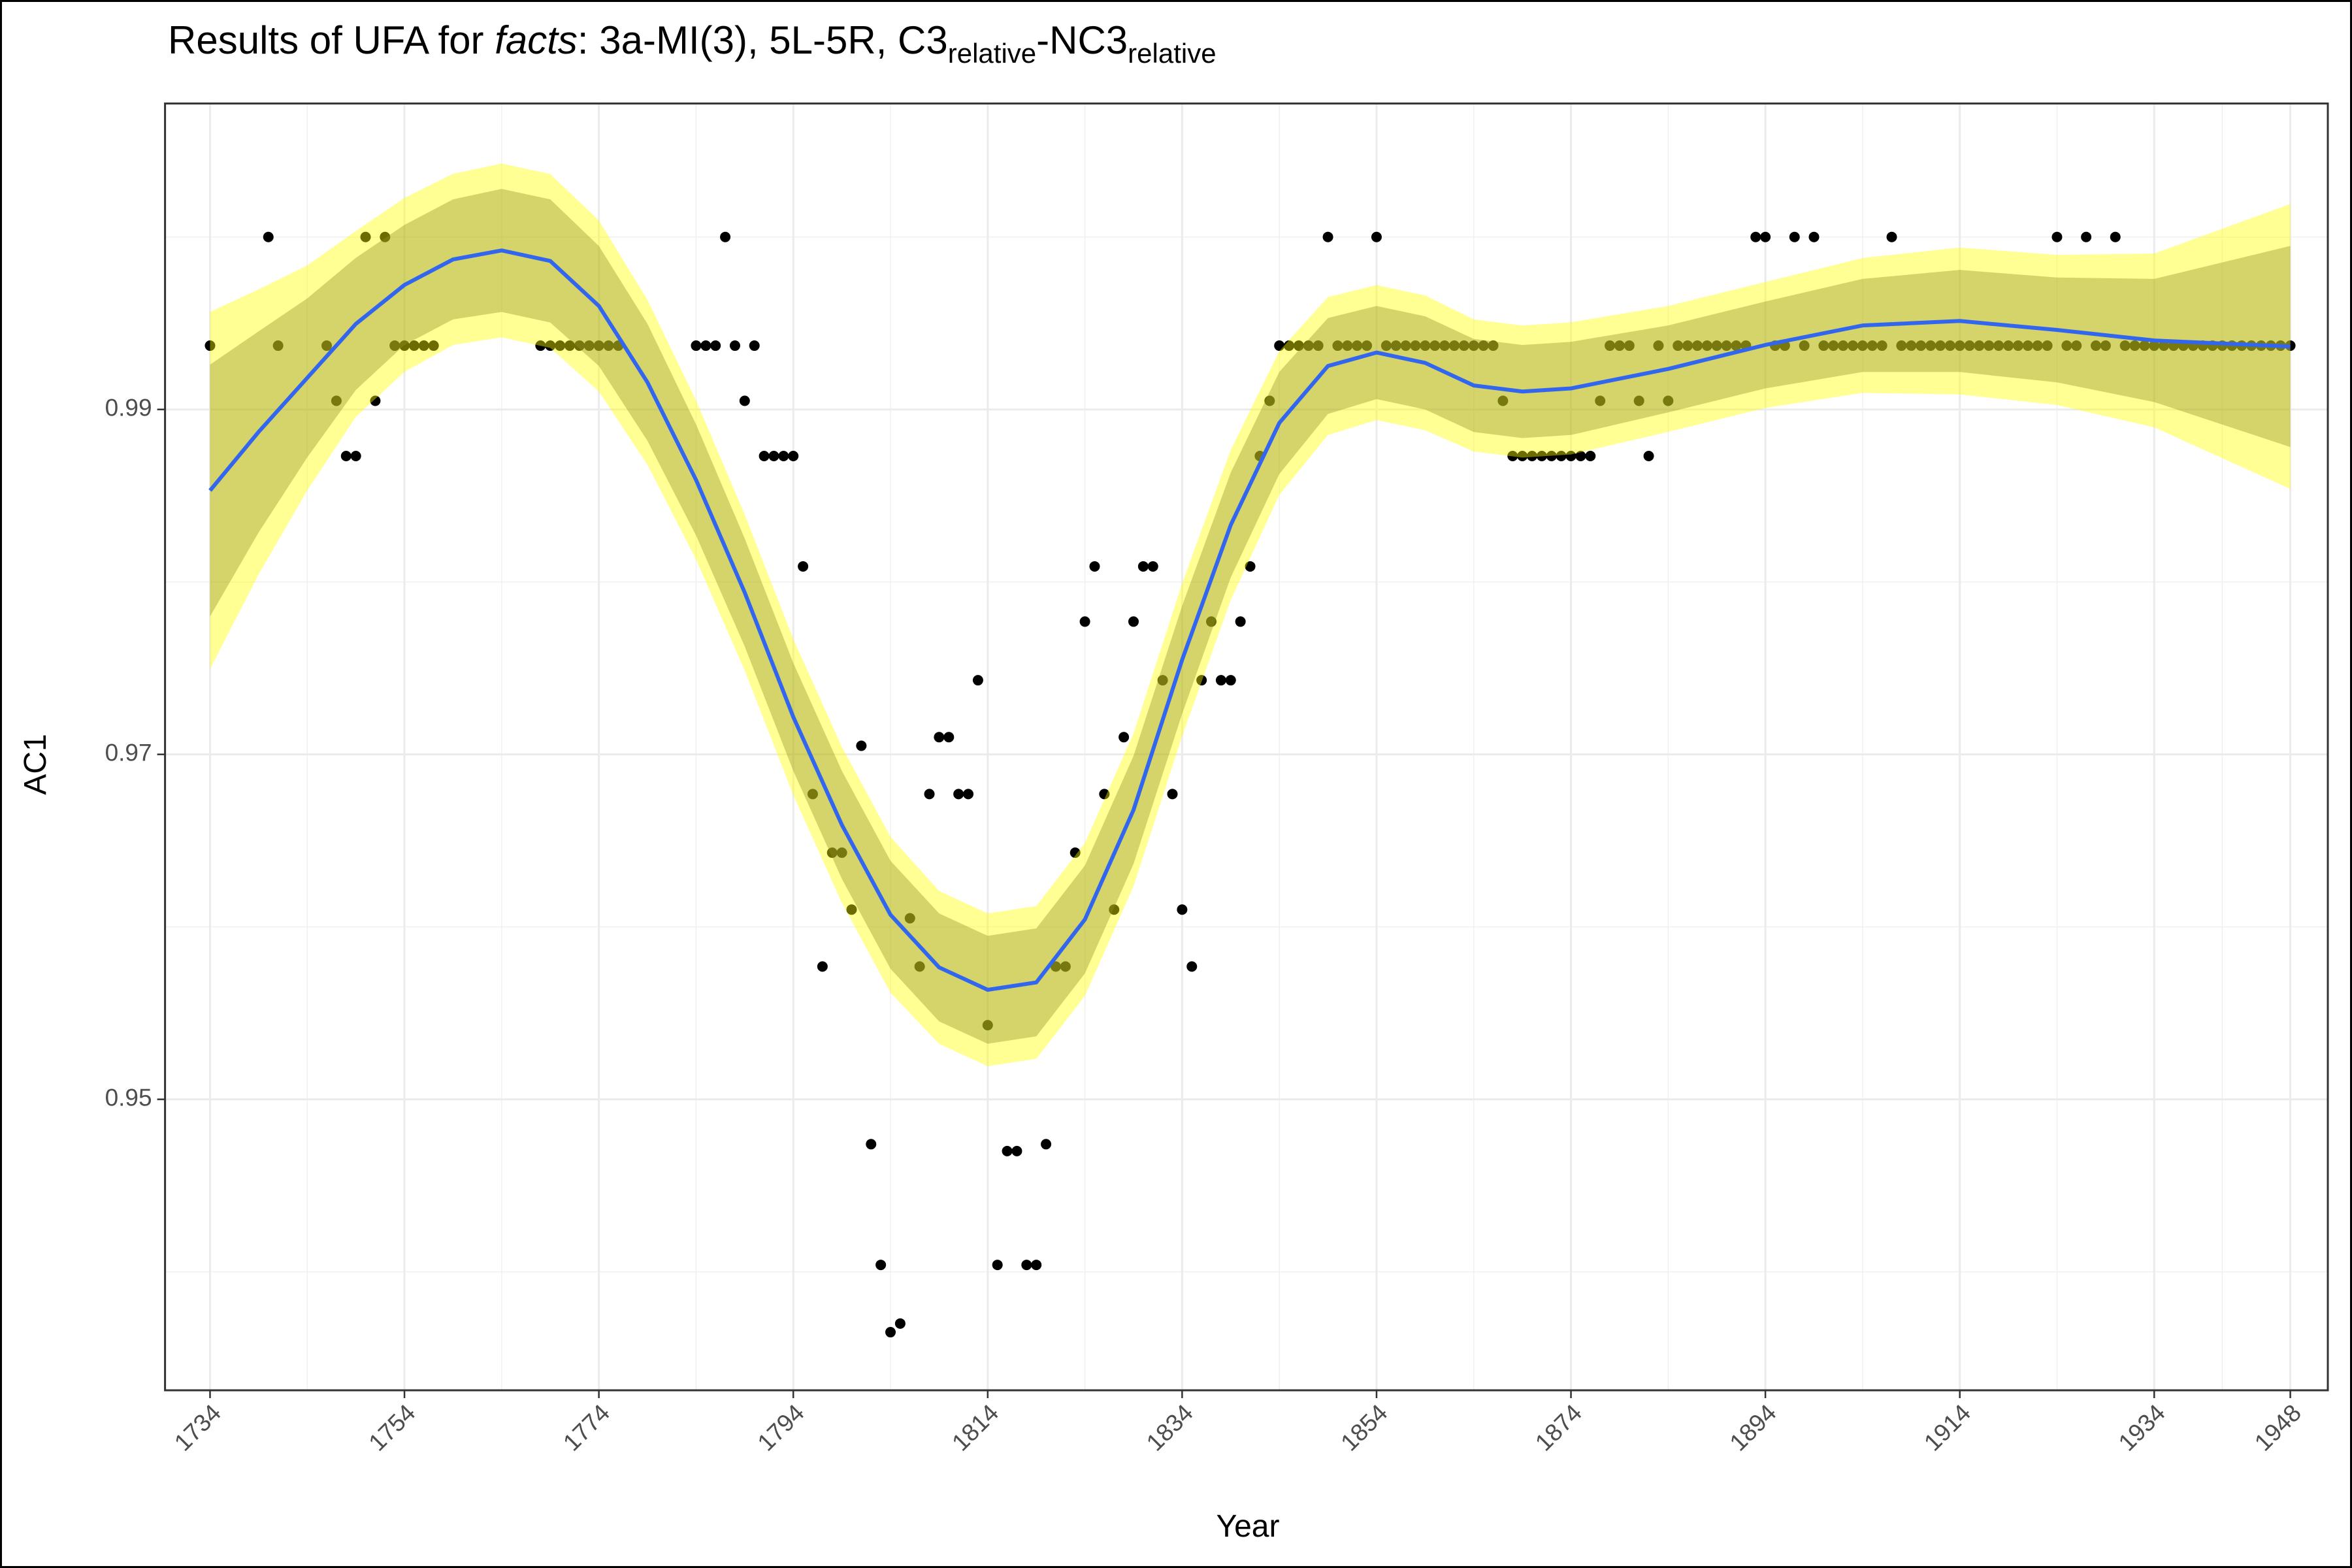 The width and height of the screenshot is (2352, 1568). Describe the element at coordinates (1172, 53) in the screenshot. I see `title-part: relative` at that location.